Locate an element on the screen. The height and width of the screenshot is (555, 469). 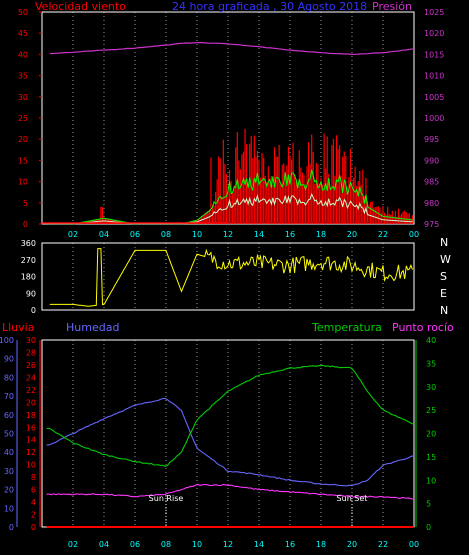
temperature-tick-label: 10 is located at coordinates (431, 480).